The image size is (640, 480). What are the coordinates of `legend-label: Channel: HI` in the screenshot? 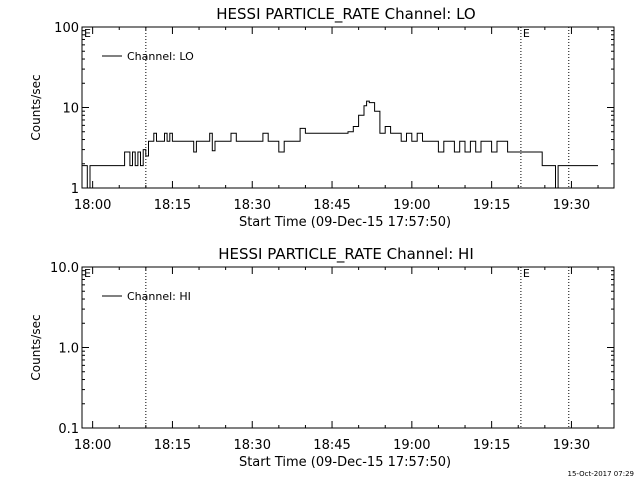 It's located at (159, 296).